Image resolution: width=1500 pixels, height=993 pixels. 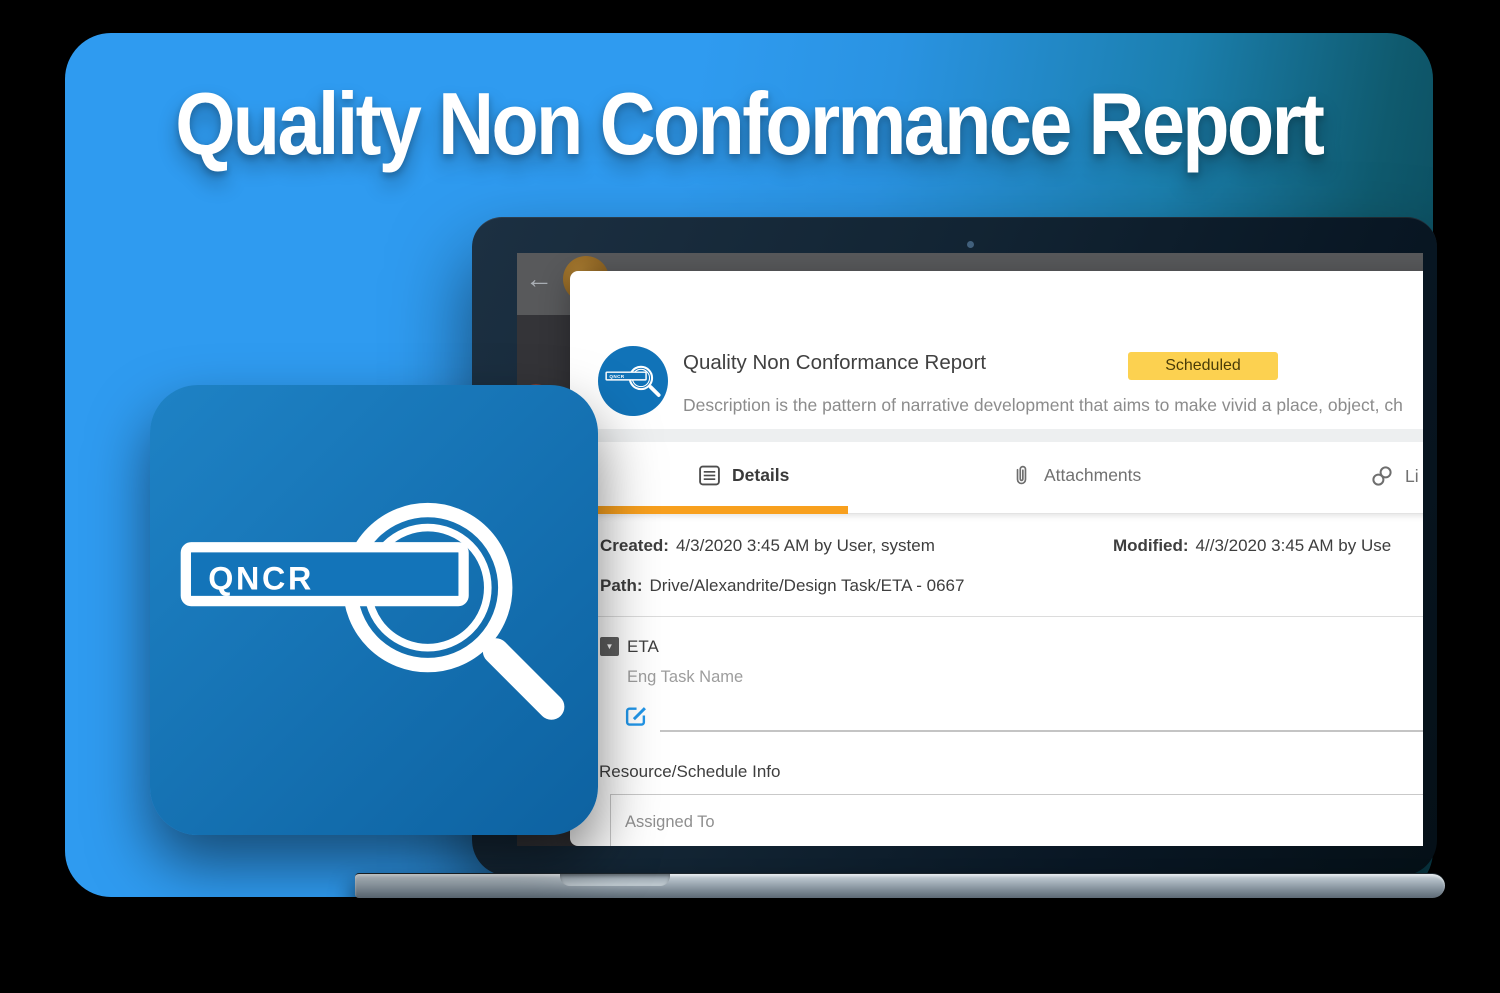 I want to click on back-button: ←, so click(x=539, y=278).